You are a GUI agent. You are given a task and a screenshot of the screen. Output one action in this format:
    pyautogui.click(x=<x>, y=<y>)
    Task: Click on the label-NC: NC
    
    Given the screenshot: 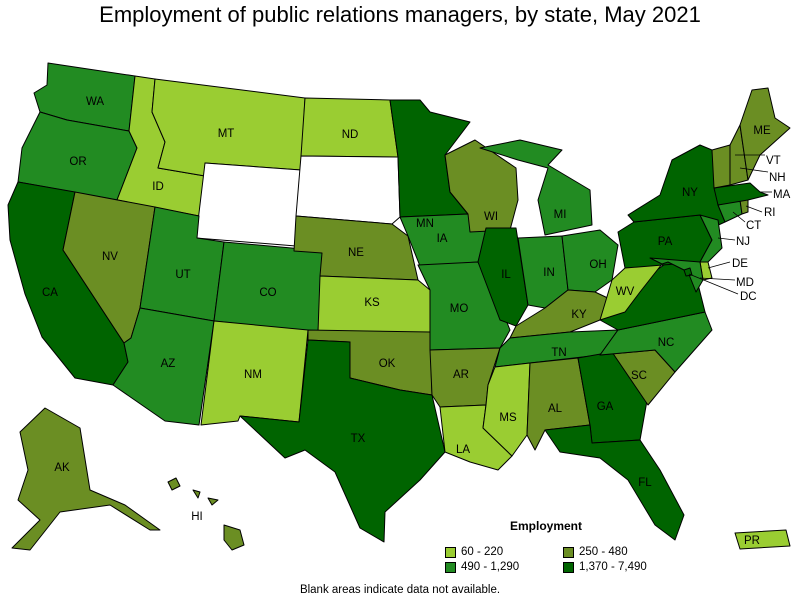 What is the action you would take?
    pyautogui.click(x=666, y=343)
    